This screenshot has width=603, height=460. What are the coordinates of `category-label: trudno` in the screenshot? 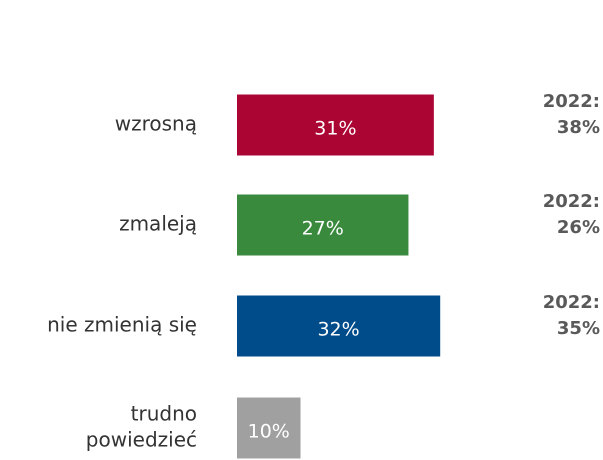 It's located at (164, 414).